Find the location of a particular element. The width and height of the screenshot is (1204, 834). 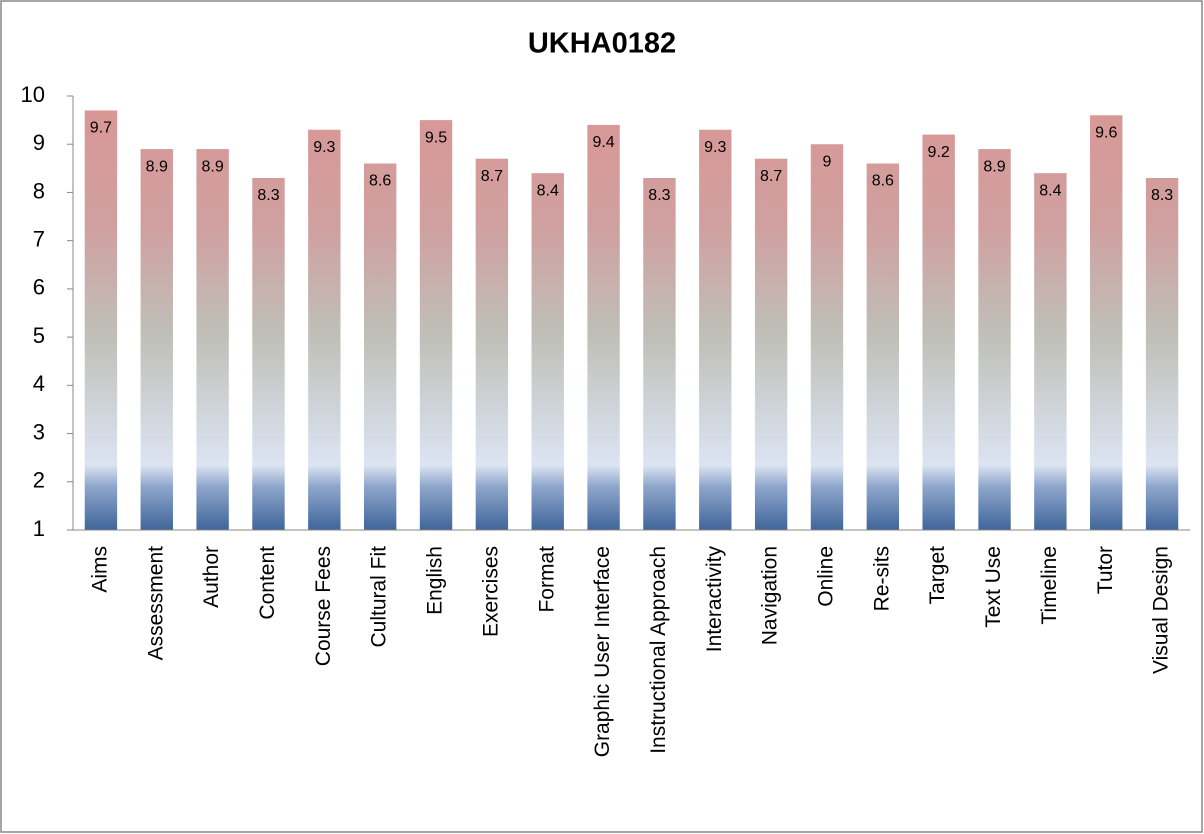

x-tick-label: Assessment is located at coordinates (155, 603).